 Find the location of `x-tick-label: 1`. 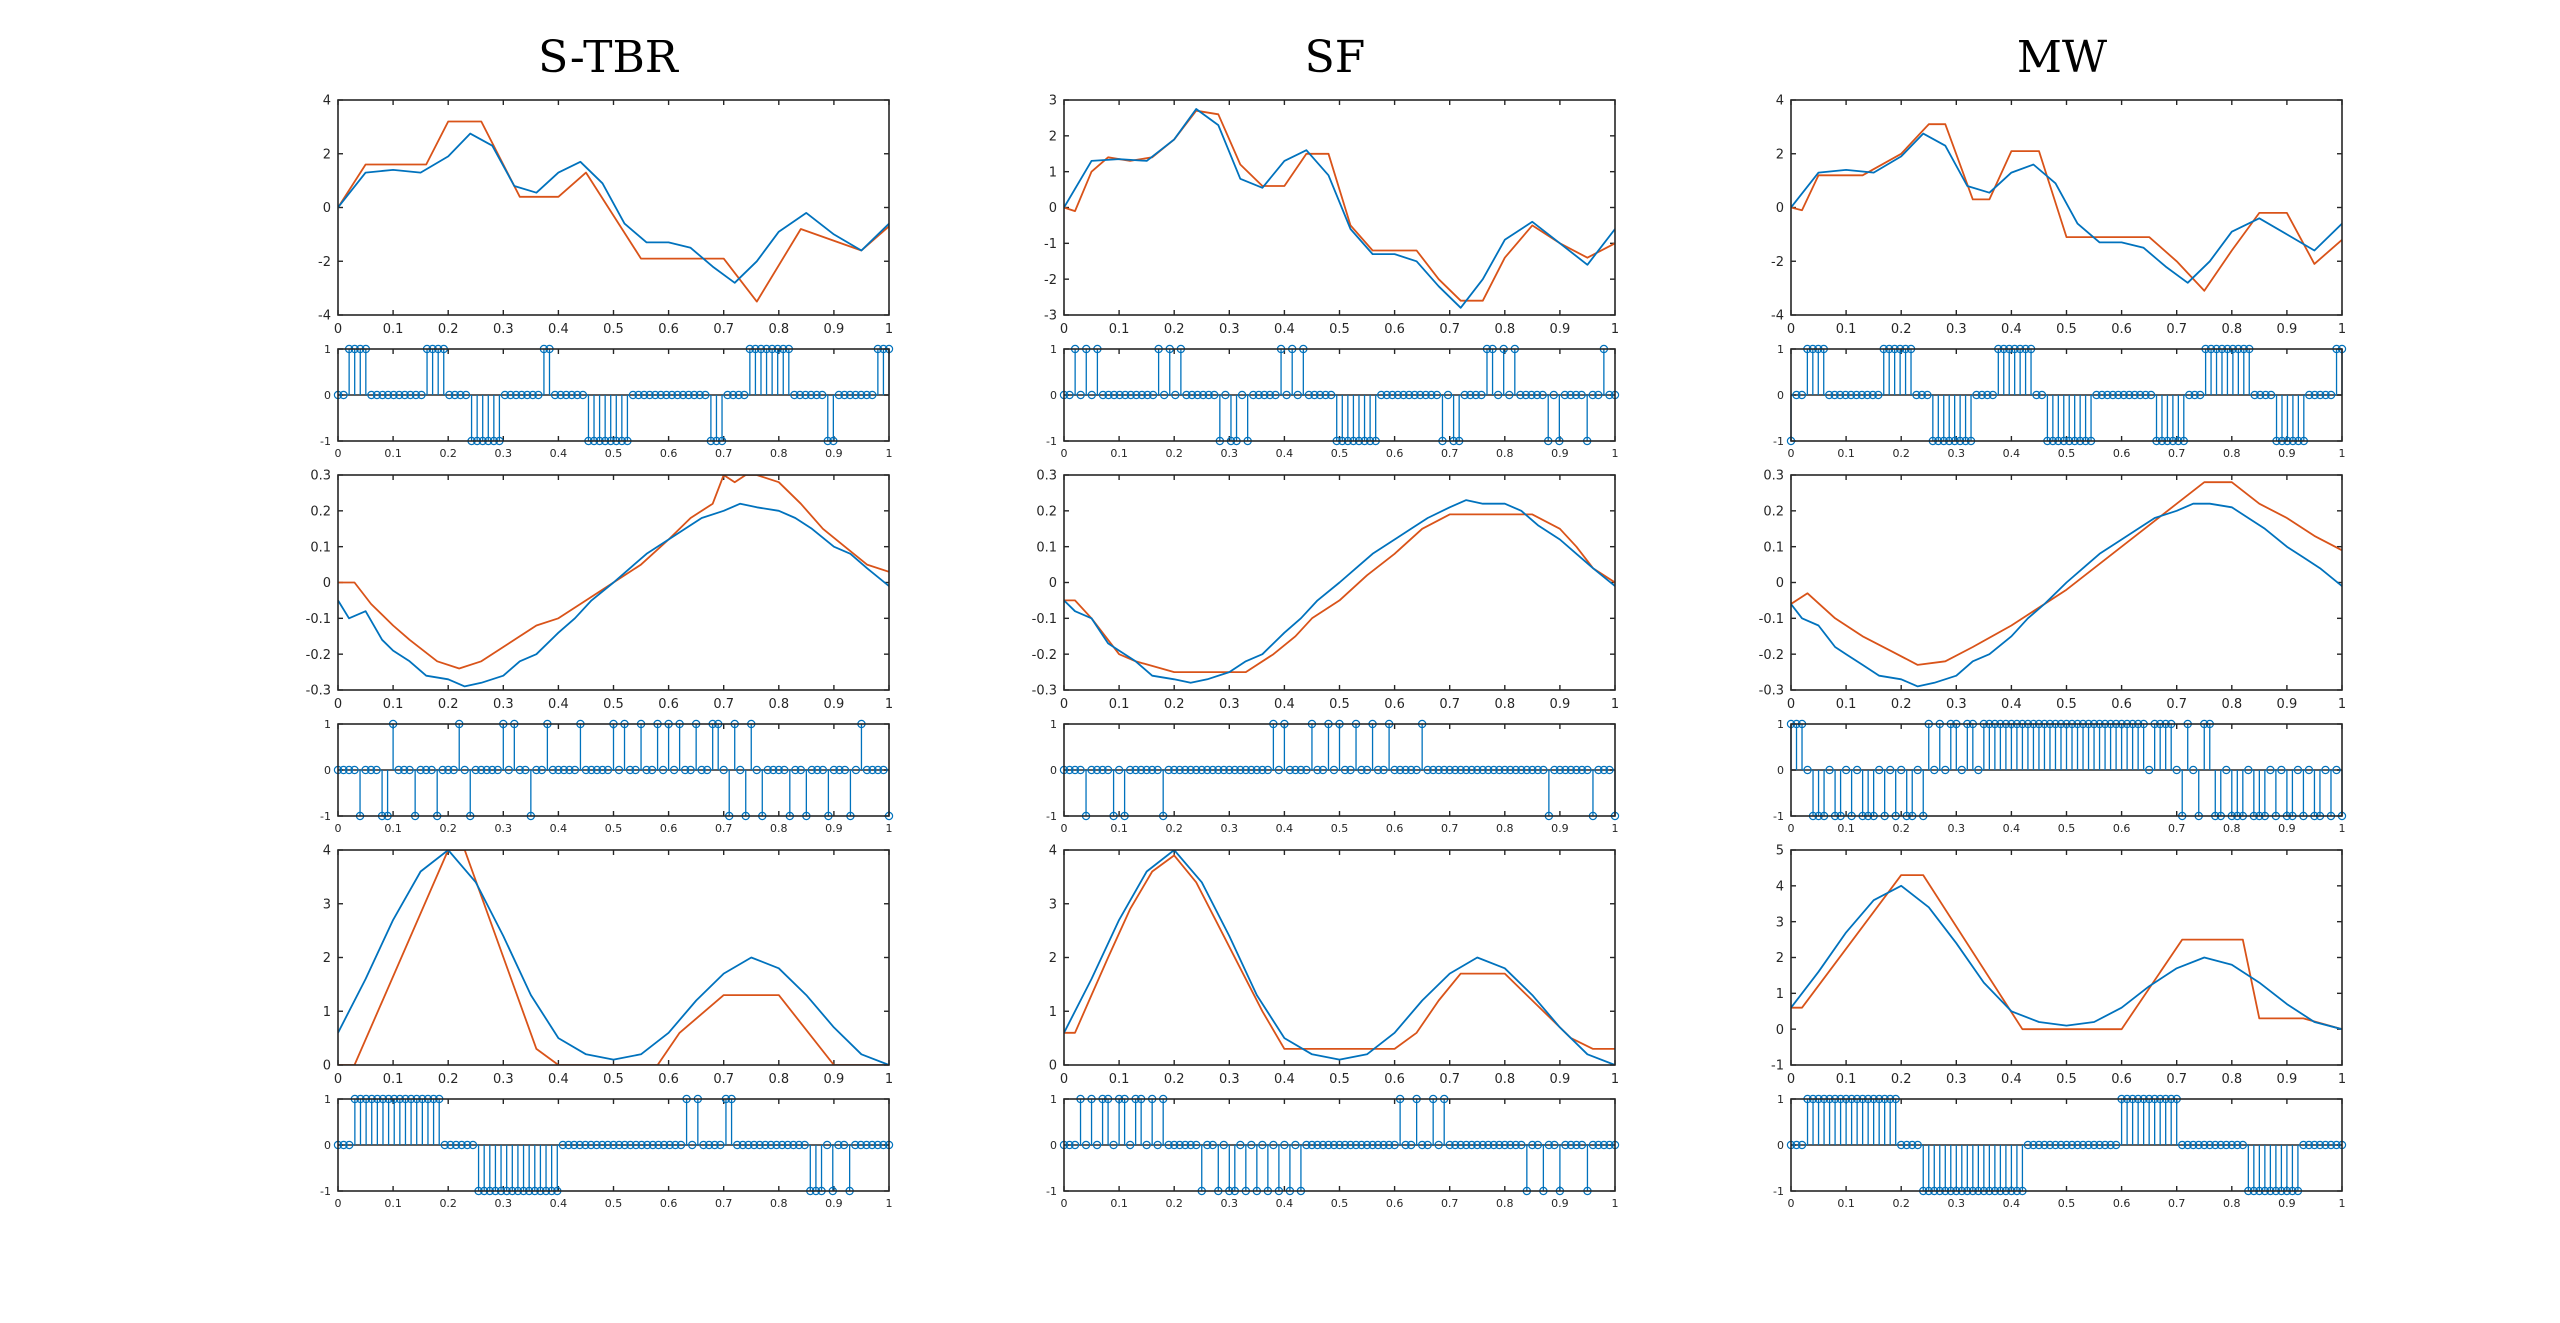

x-tick-label: 1 is located at coordinates (889, 828).